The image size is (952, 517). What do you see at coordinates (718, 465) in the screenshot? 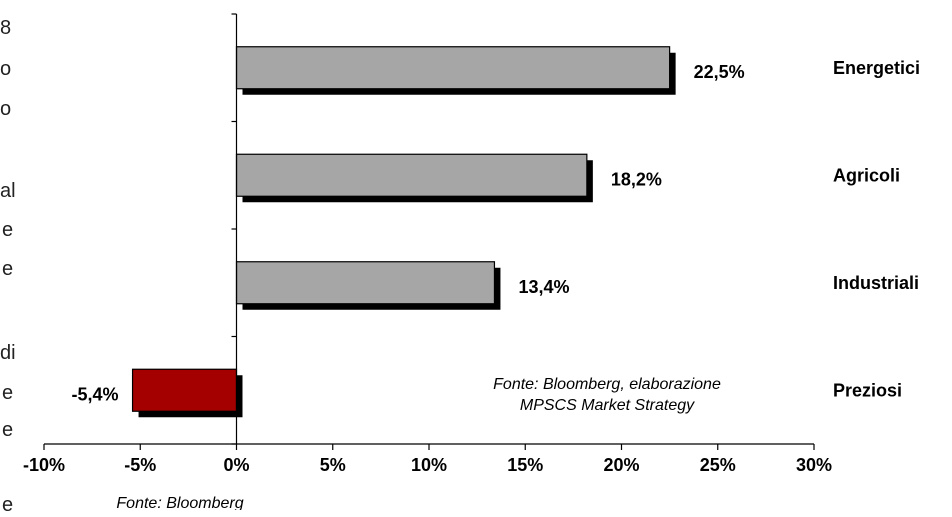
I see `x-tick-label: 25%` at bounding box center [718, 465].